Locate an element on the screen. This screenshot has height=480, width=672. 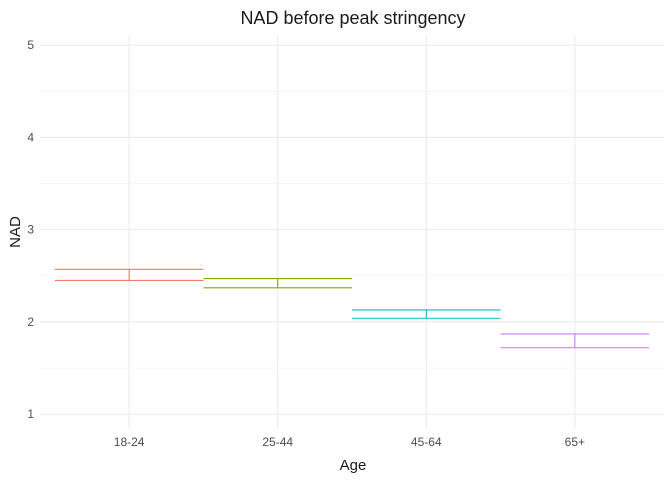
y-tick-label: 2 is located at coordinates (30, 322).